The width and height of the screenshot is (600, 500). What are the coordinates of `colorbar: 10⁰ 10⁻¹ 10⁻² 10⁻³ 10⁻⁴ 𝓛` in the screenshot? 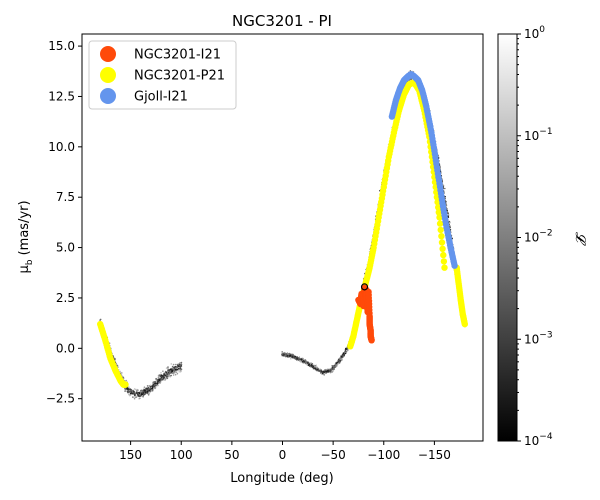 It's located at (542, 236).